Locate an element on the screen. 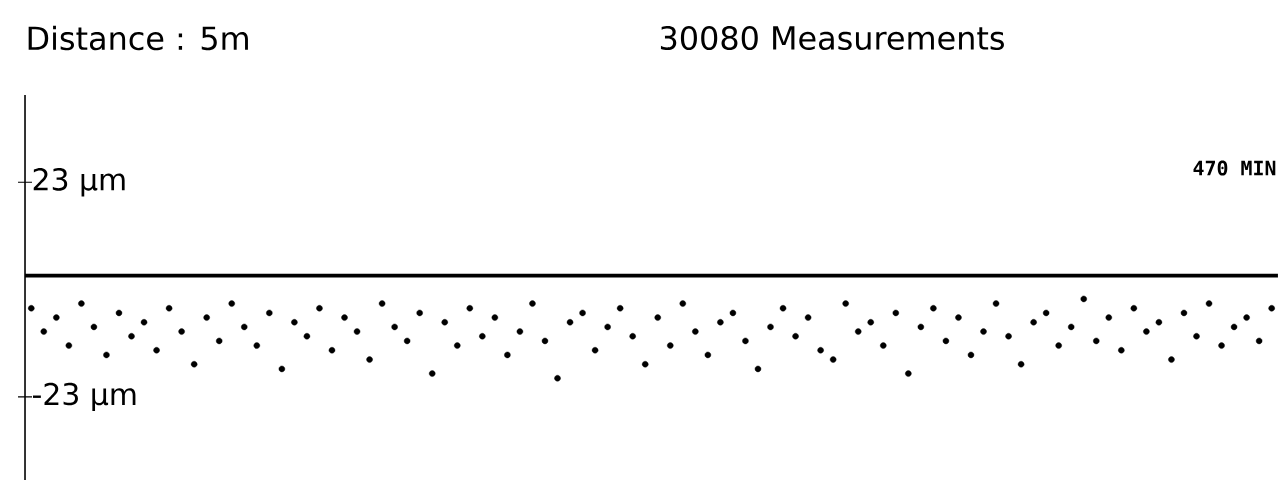 The image size is (1282, 480). y-tick-label: -23 µm is located at coordinates (84, 397).